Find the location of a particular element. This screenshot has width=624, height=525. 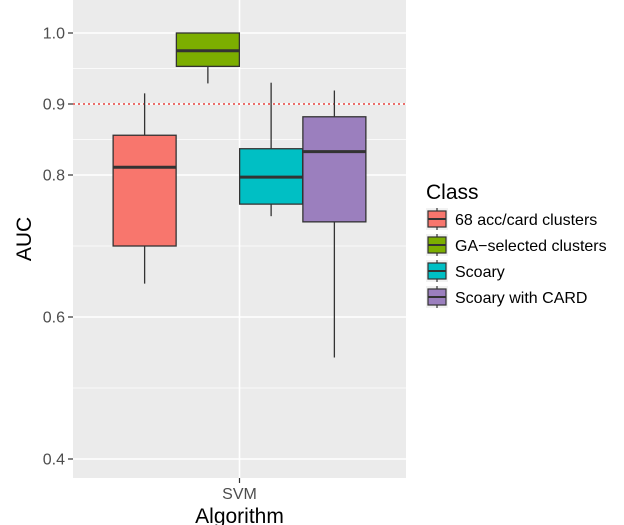

legend-title: Class is located at coordinates (452, 192).